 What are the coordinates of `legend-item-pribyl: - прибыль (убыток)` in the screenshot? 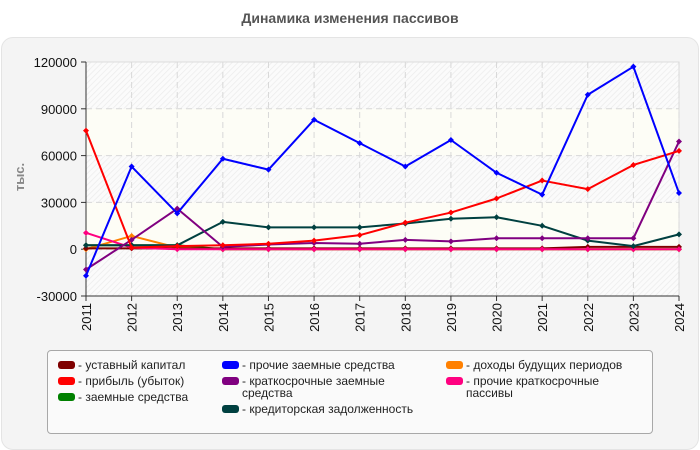 It's located at (140, 381).